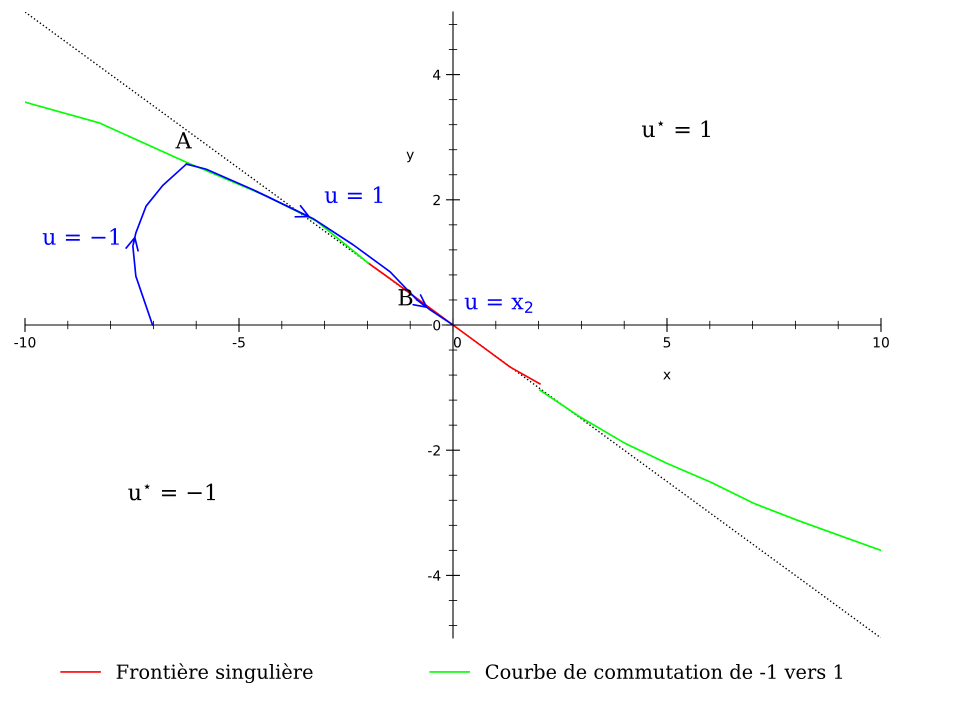 This screenshot has height=704, width=956. What do you see at coordinates (25, 342) in the screenshot?
I see `x-tick-label: -10` at bounding box center [25, 342].